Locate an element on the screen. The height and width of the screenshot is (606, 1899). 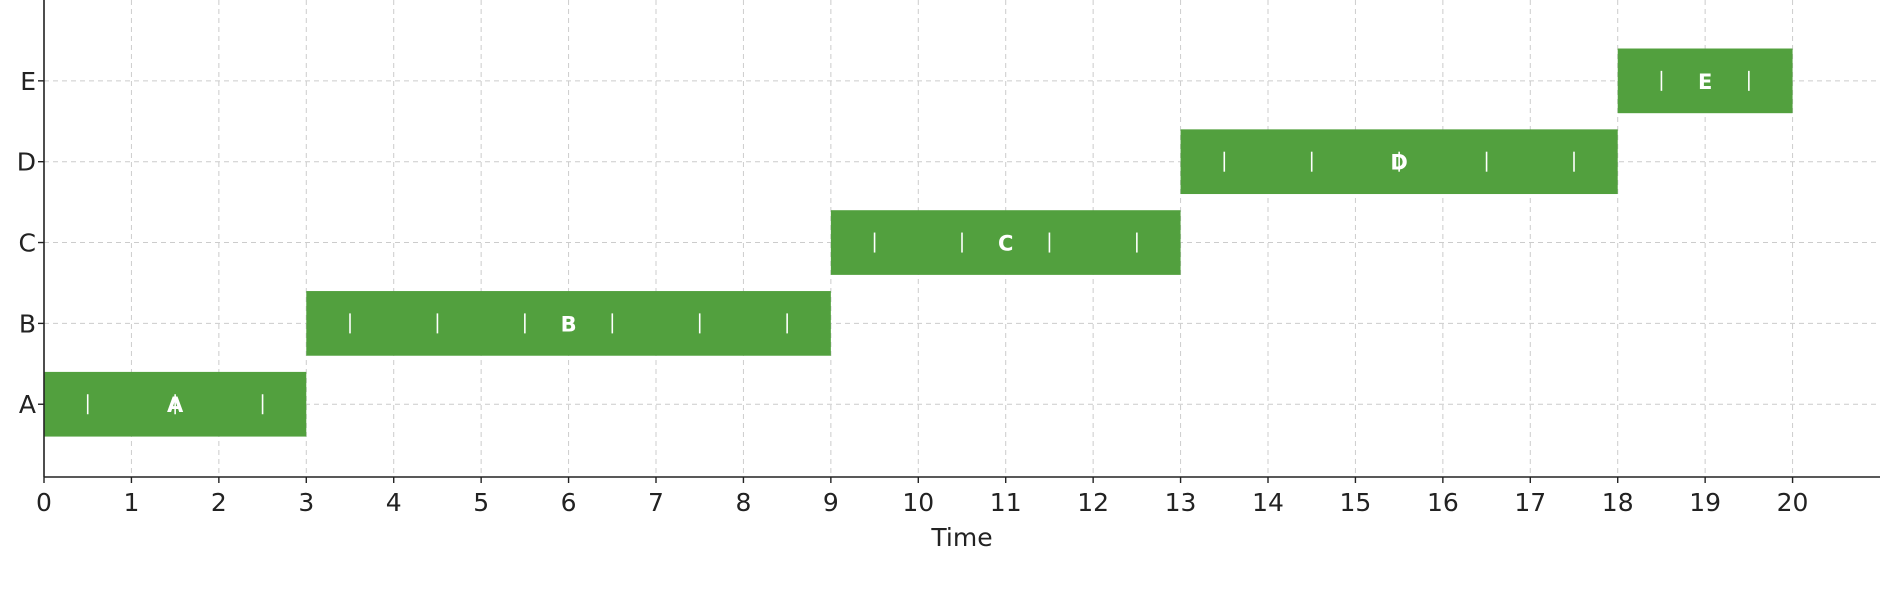
x-tick-label: 19 is located at coordinates (1705, 502).